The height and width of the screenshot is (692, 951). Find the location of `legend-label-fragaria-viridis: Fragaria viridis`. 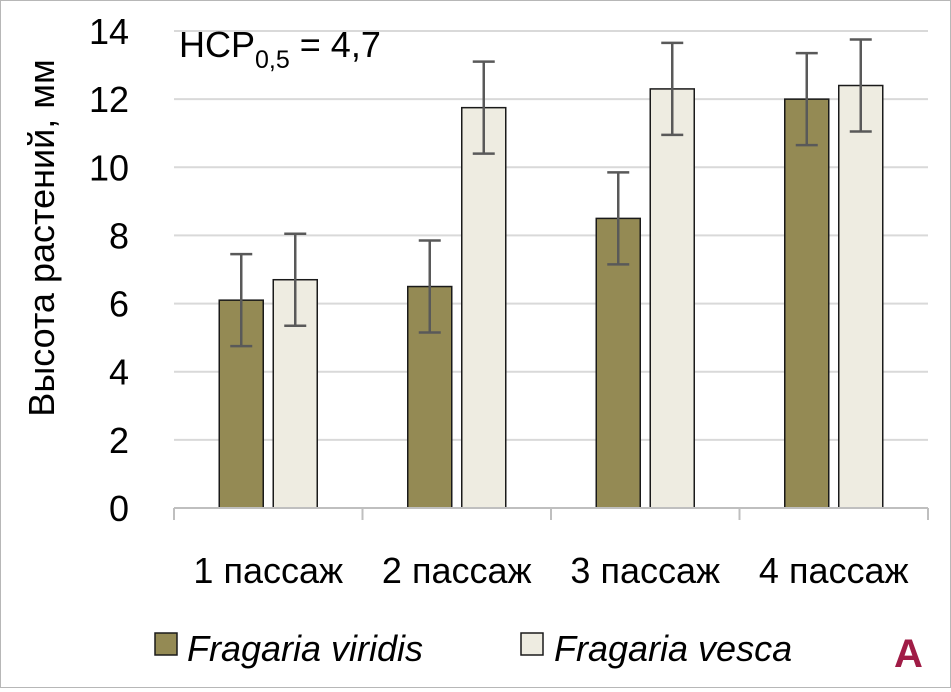

legend-label-fragaria-viridis: Fragaria viridis is located at coordinates (305, 648).